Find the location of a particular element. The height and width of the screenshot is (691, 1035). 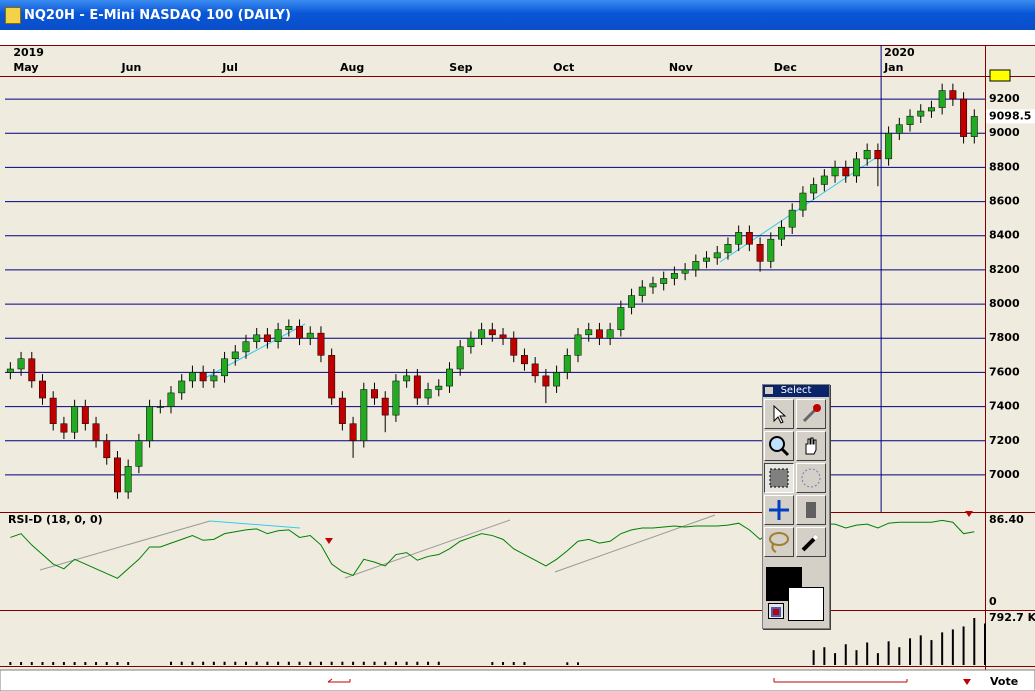

y-tick-label: 7400 is located at coordinates (1004, 406).